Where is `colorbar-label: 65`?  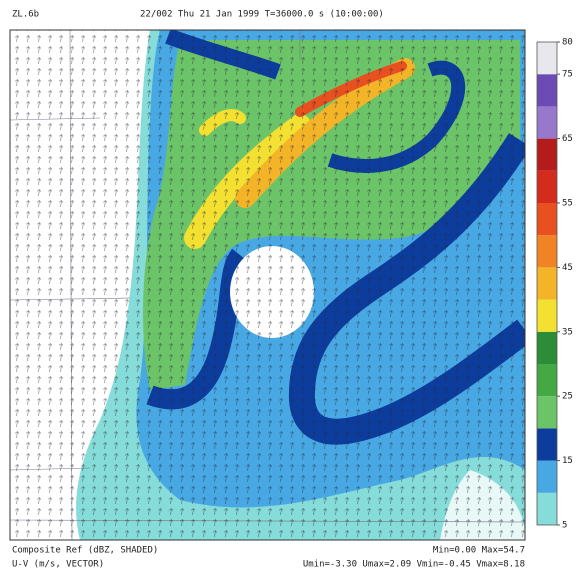 colorbar-label: 65 is located at coordinates (567, 139).